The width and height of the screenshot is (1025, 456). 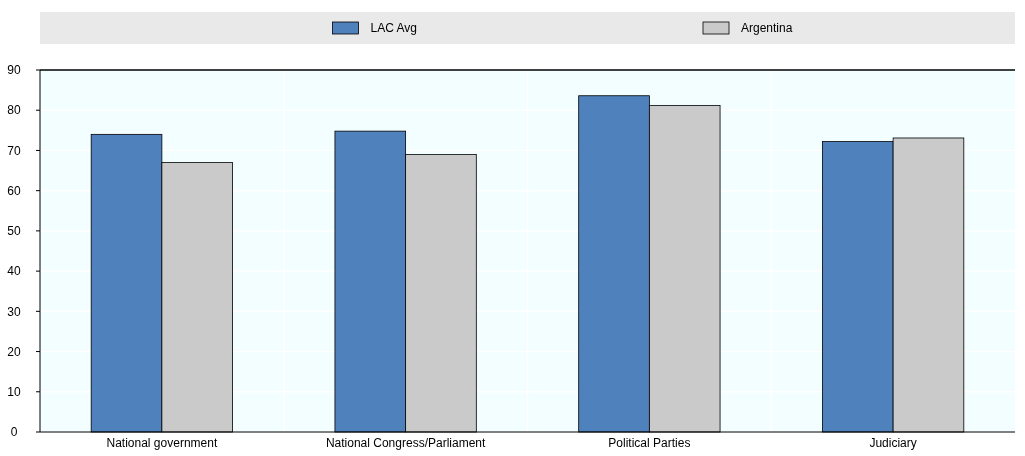 What do you see at coordinates (393, 28) in the screenshot?
I see `legend-label: LAC Avg` at bounding box center [393, 28].